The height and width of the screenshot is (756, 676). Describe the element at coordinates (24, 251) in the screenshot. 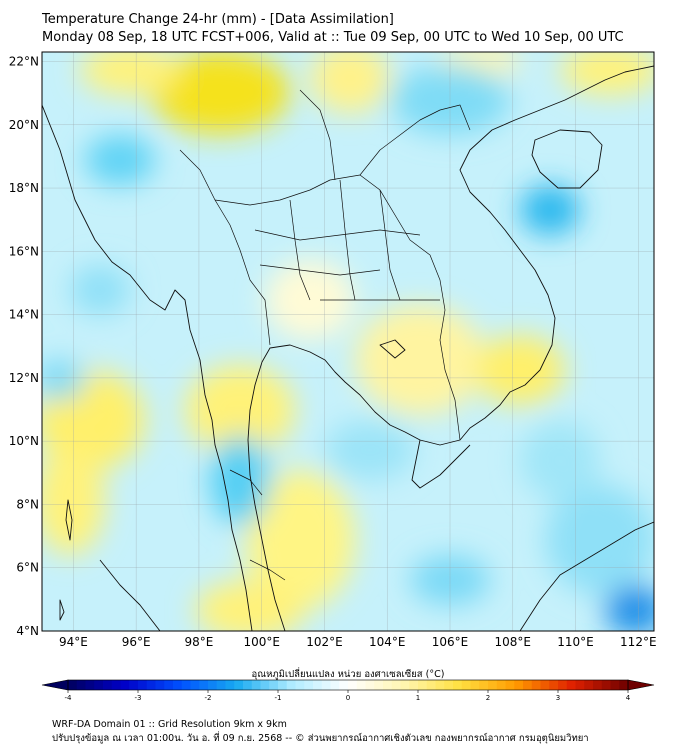

I see `lat-label: 16°N` at that location.